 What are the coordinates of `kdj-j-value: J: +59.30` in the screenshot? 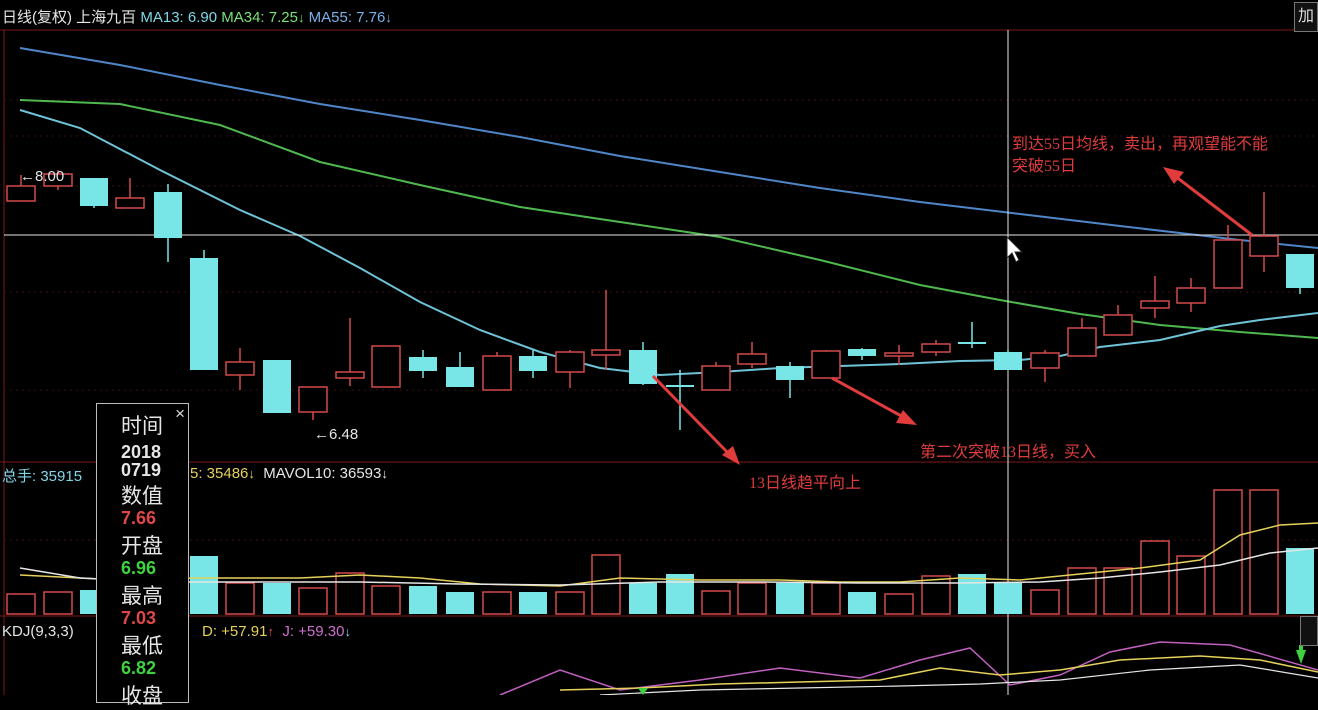 It's located at (313, 631).